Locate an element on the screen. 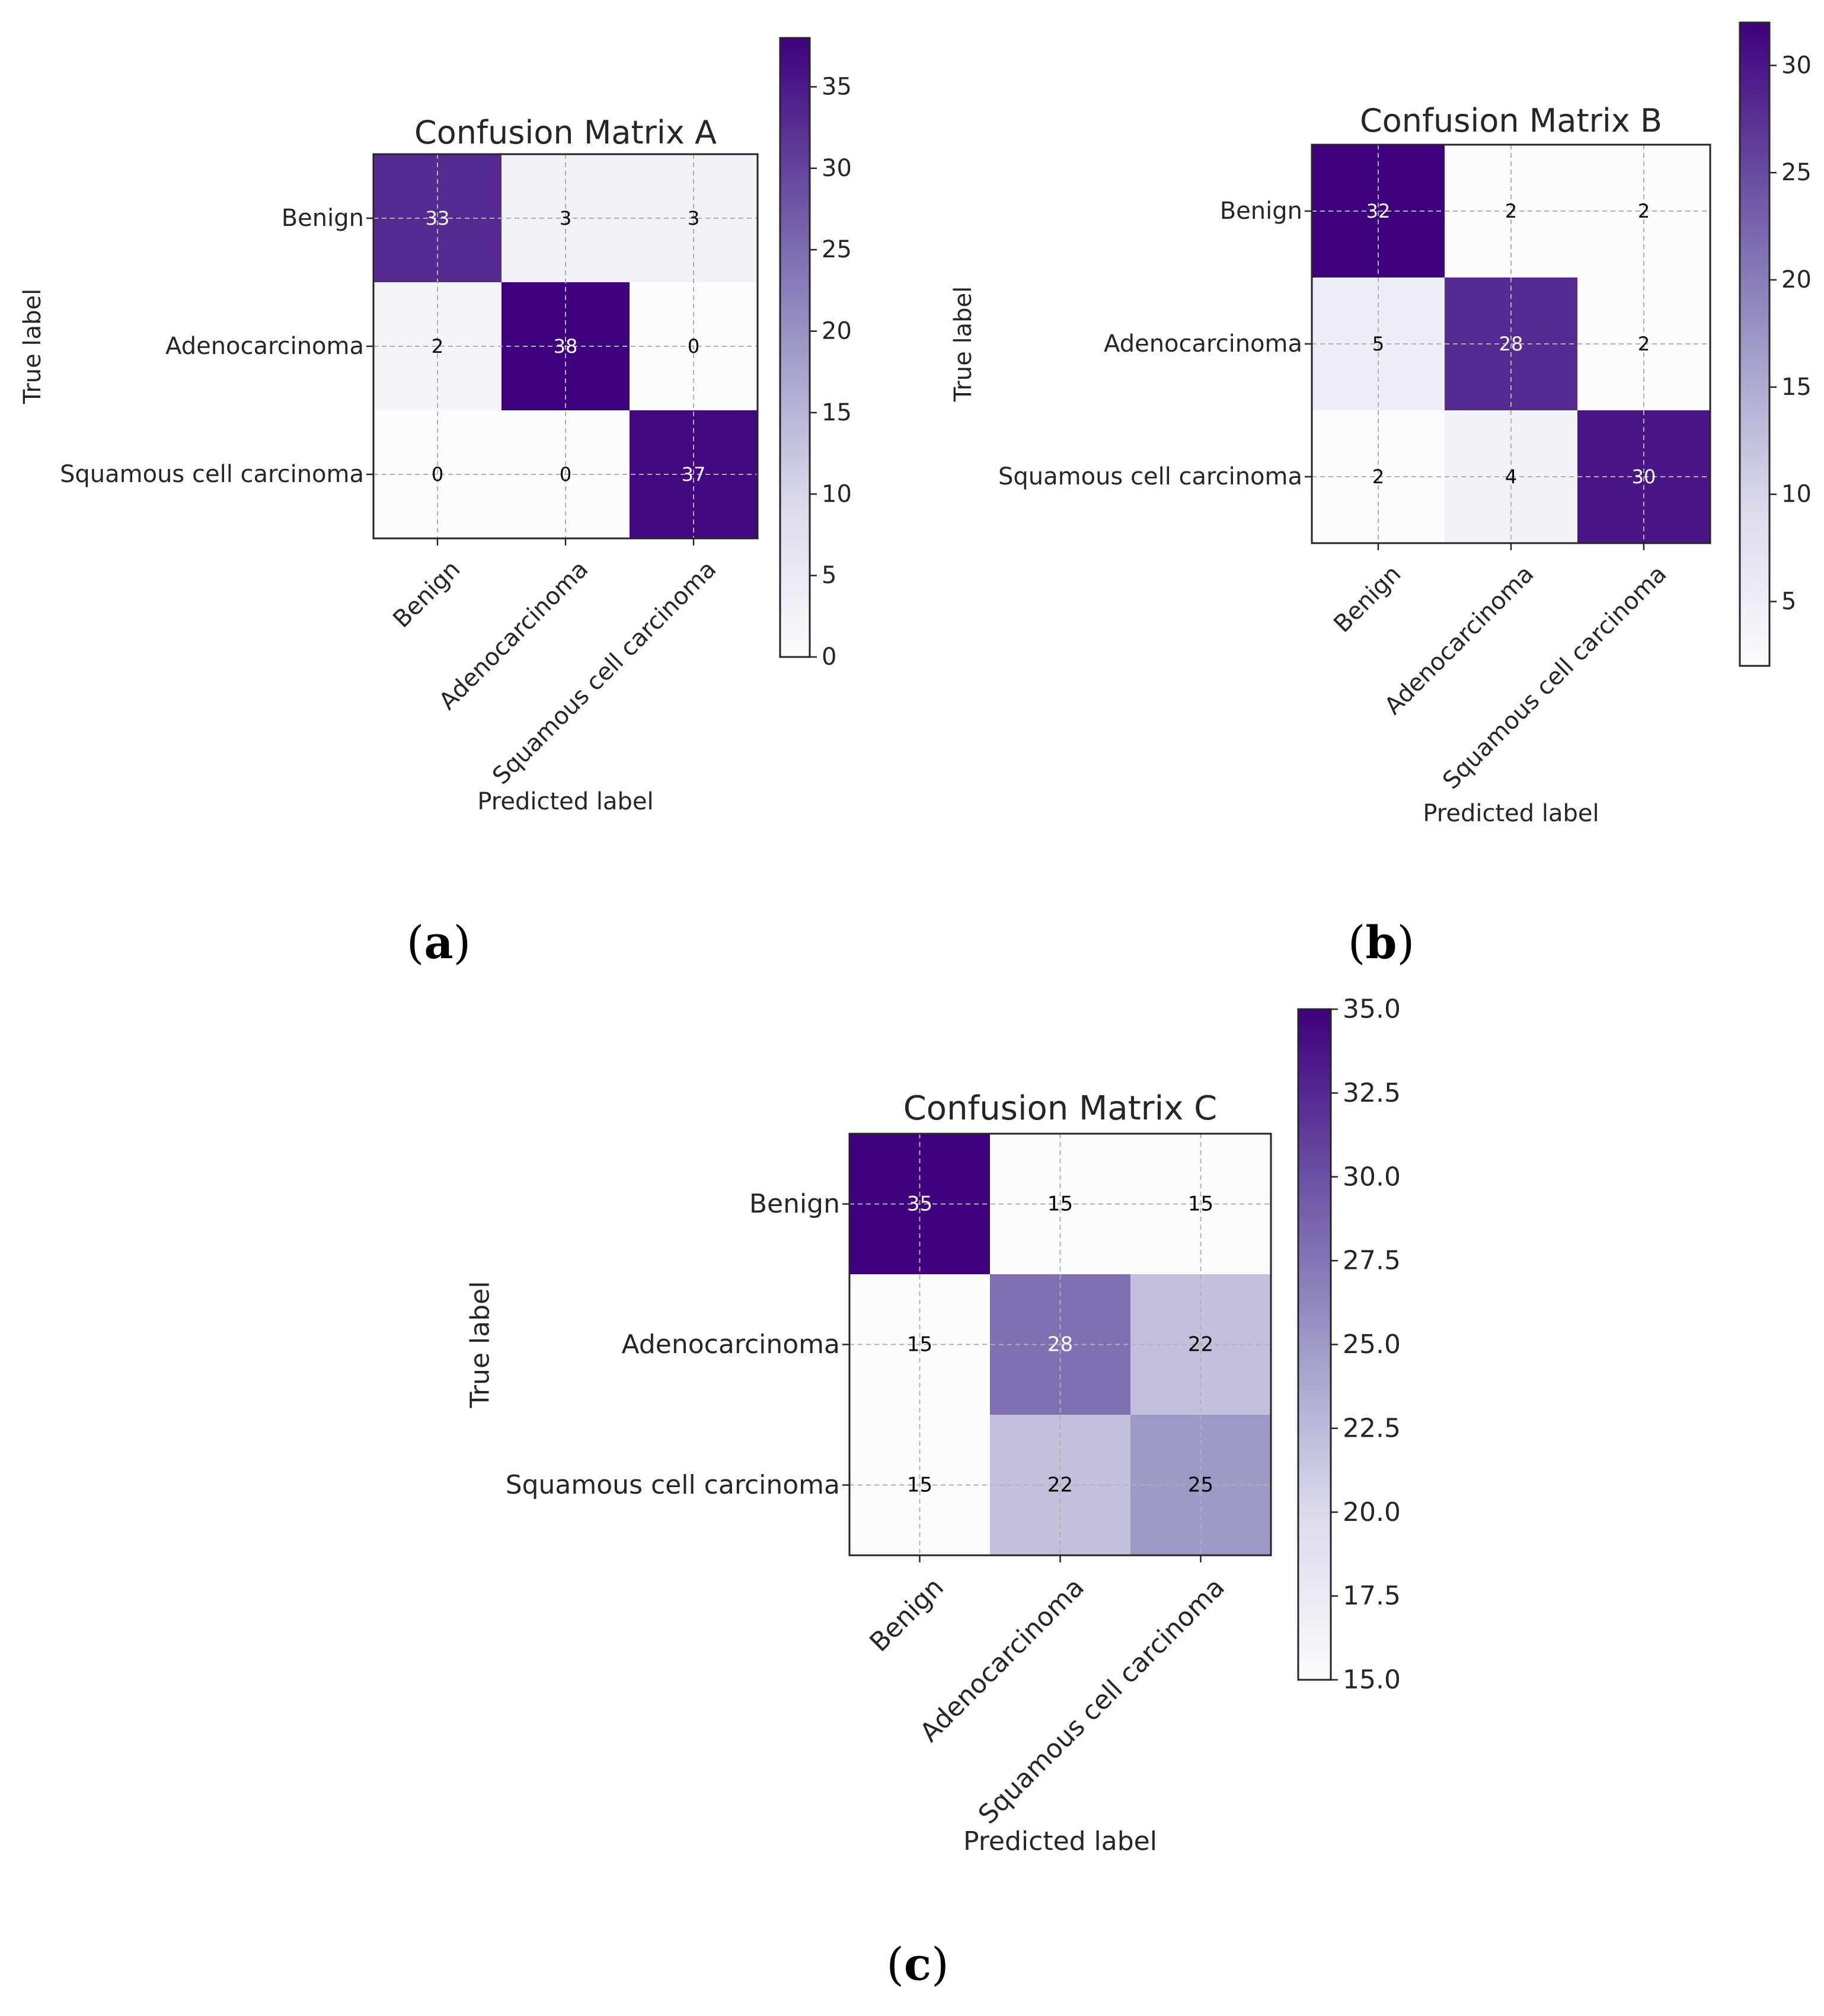  chart-a-ytick-label-benign: Benign is located at coordinates (323, 218).